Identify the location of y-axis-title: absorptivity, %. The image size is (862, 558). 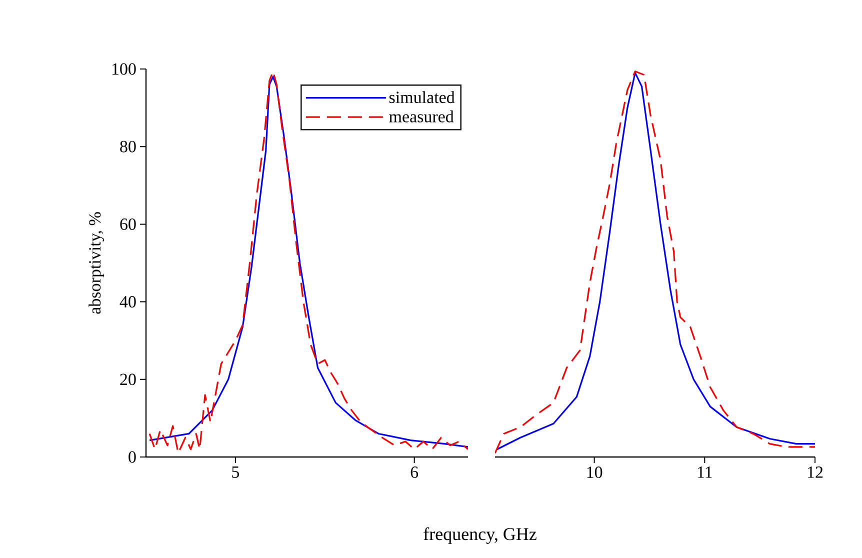
(96, 263).